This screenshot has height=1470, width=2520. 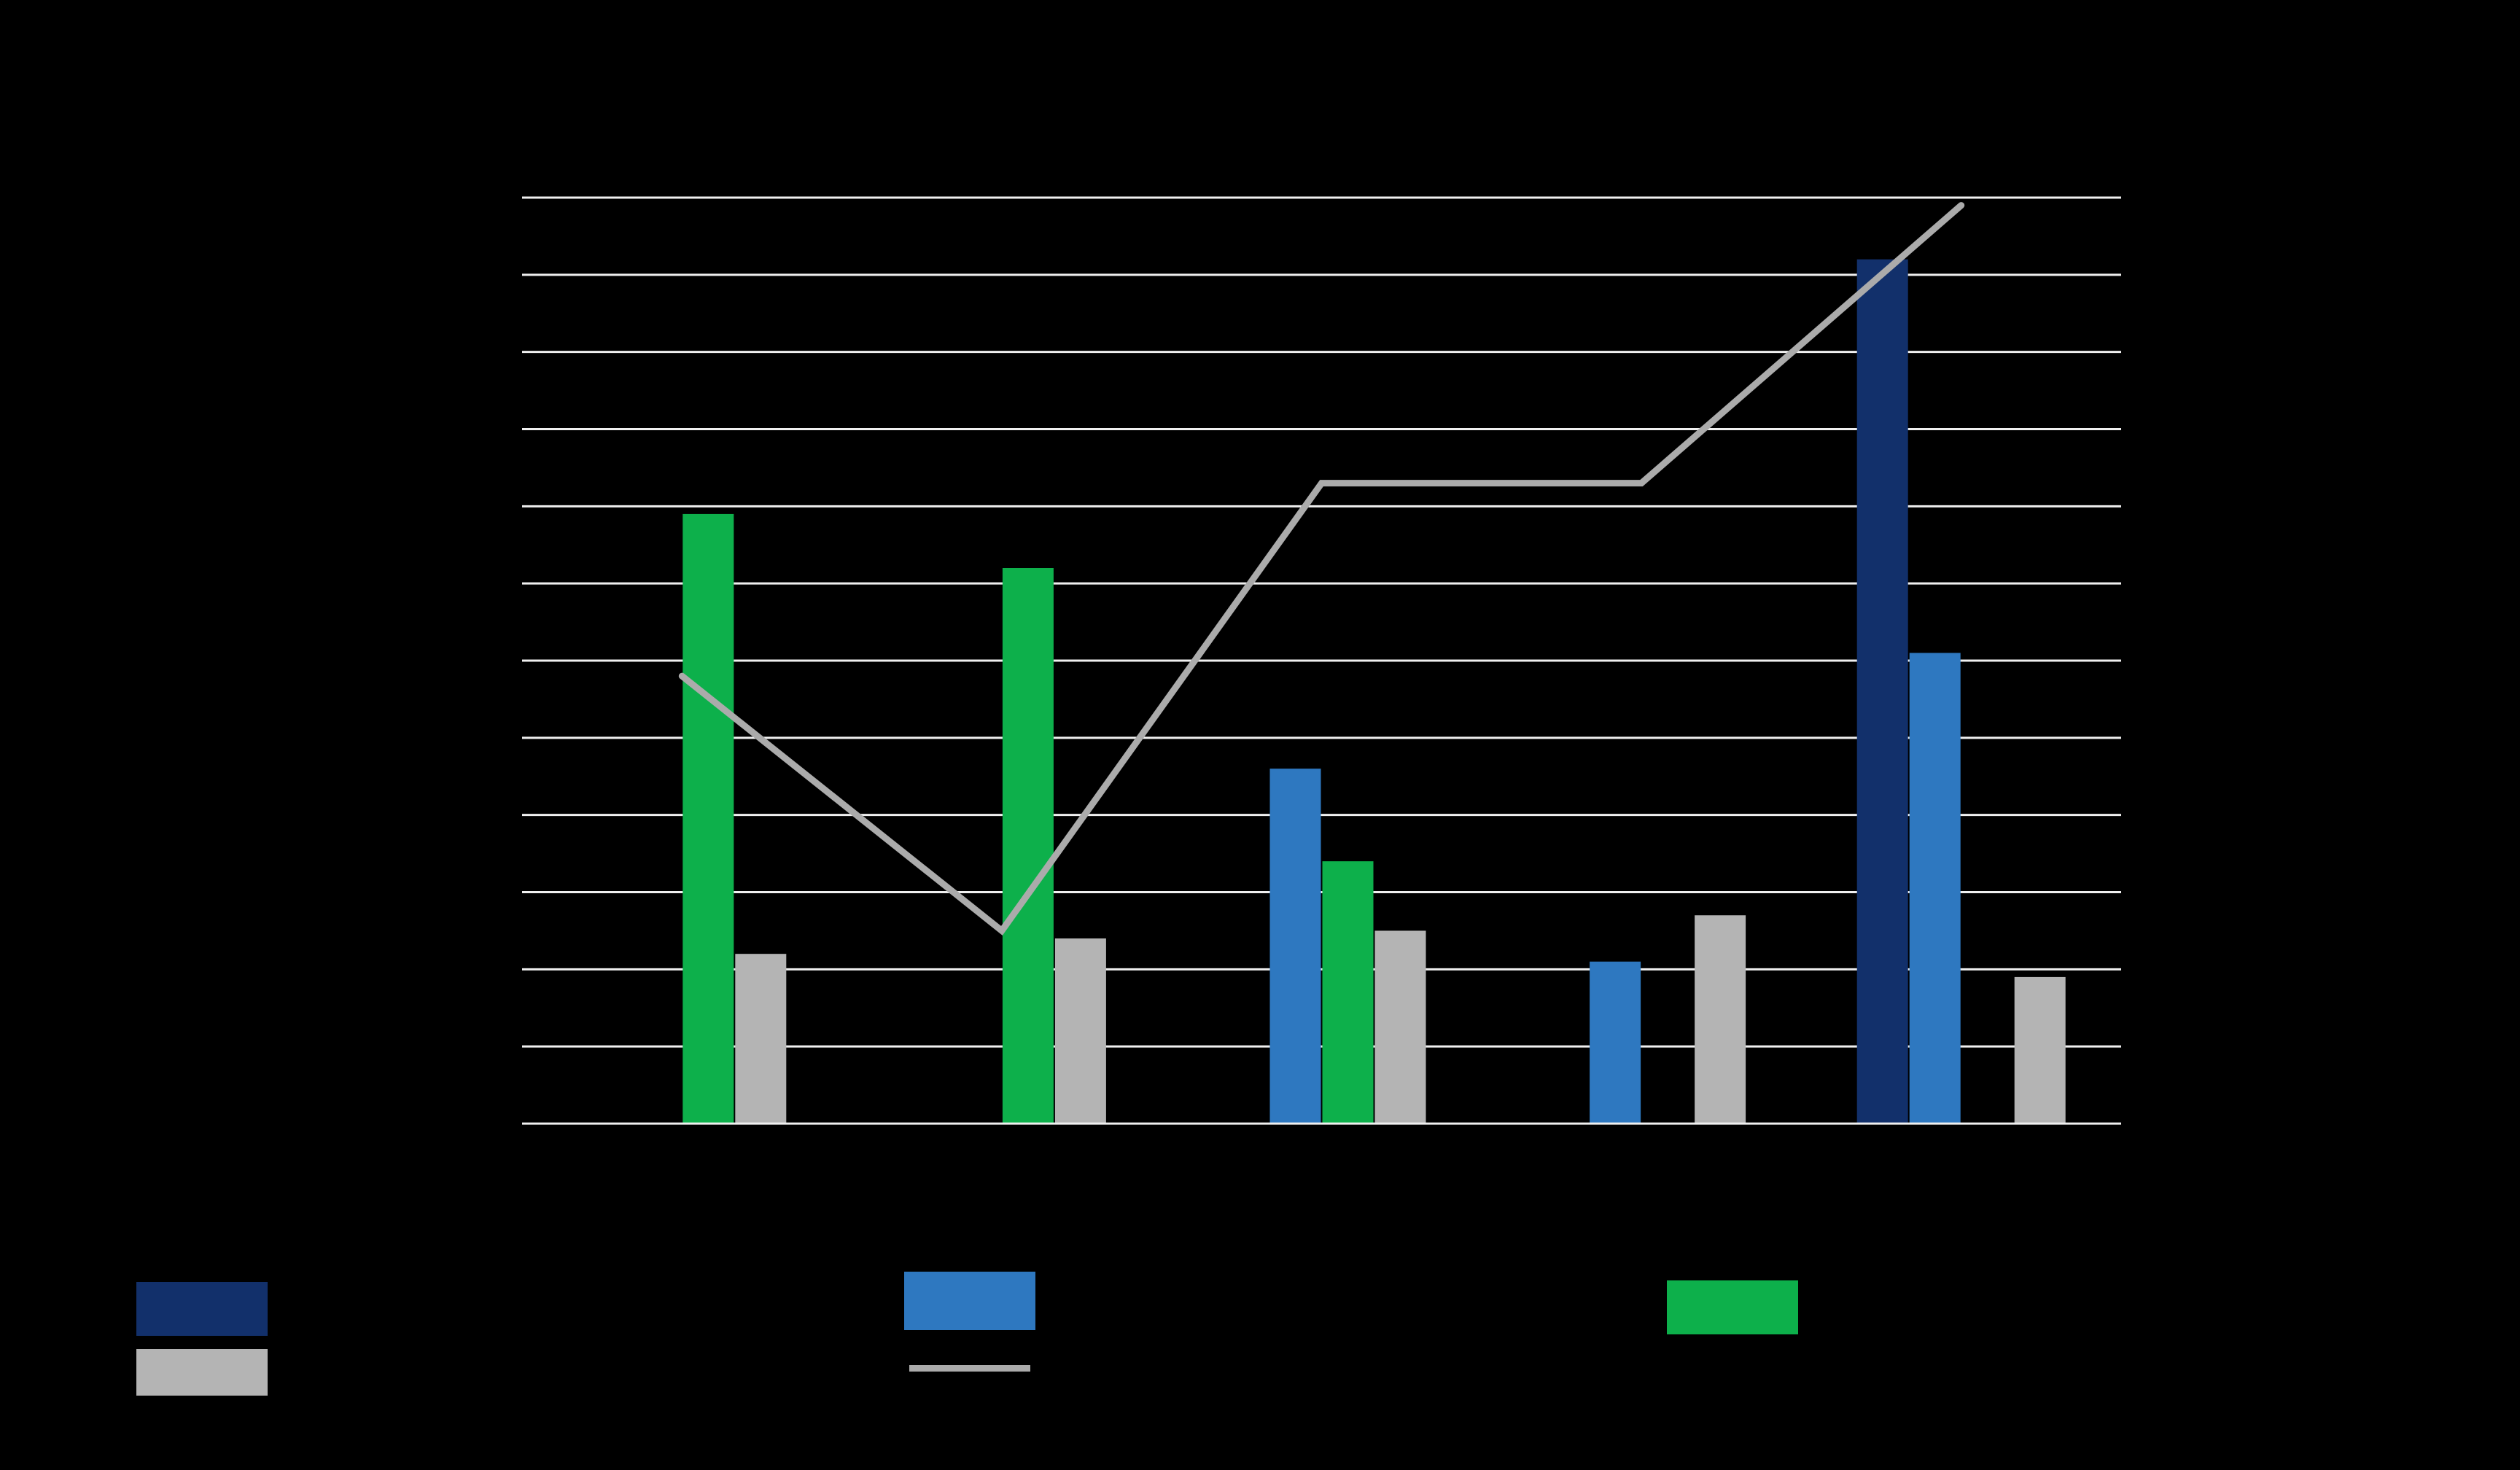 What do you see at coordinates (1732, 1307) in the screenshot?
I see `legend-swatch-green-bars` at bounding box center [1732, 1307].